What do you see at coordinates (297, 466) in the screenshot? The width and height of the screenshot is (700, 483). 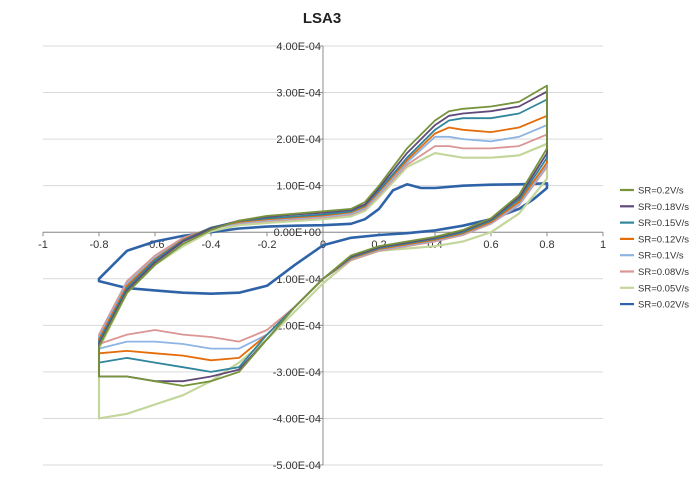 I see `y-tick-label-9: -5.00E-04` at bounding box center [297, 466].